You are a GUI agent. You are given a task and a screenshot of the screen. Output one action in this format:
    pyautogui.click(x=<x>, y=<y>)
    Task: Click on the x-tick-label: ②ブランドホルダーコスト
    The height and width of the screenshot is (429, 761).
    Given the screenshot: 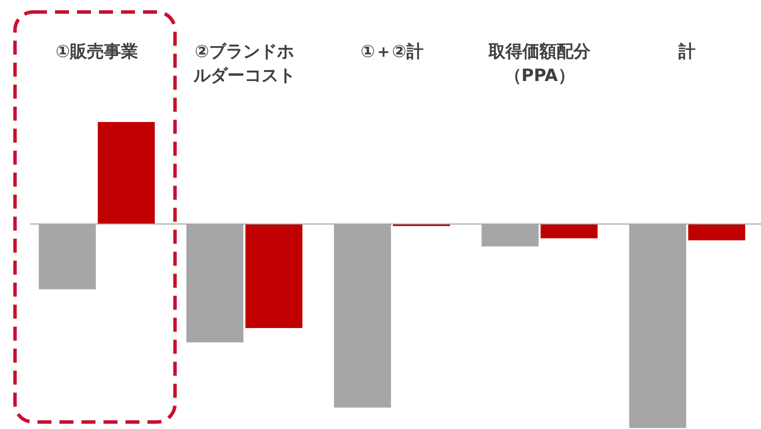 What is the action you would take?
    pyautogui.click(x=244, y=64)
    